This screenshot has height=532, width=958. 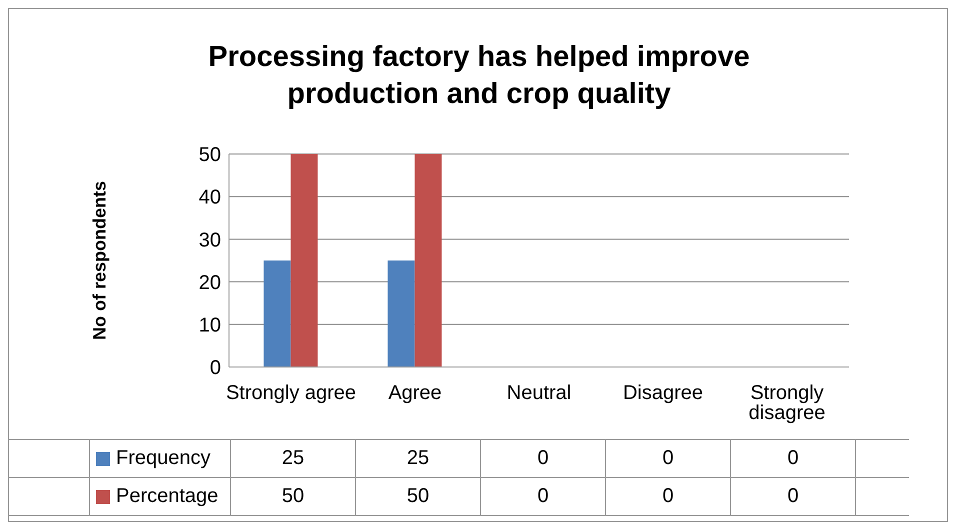 What do you see at coordinates (215, 368) in the screenshot?
I see `y-tick-label: 0` at bounding box center [215, 368].